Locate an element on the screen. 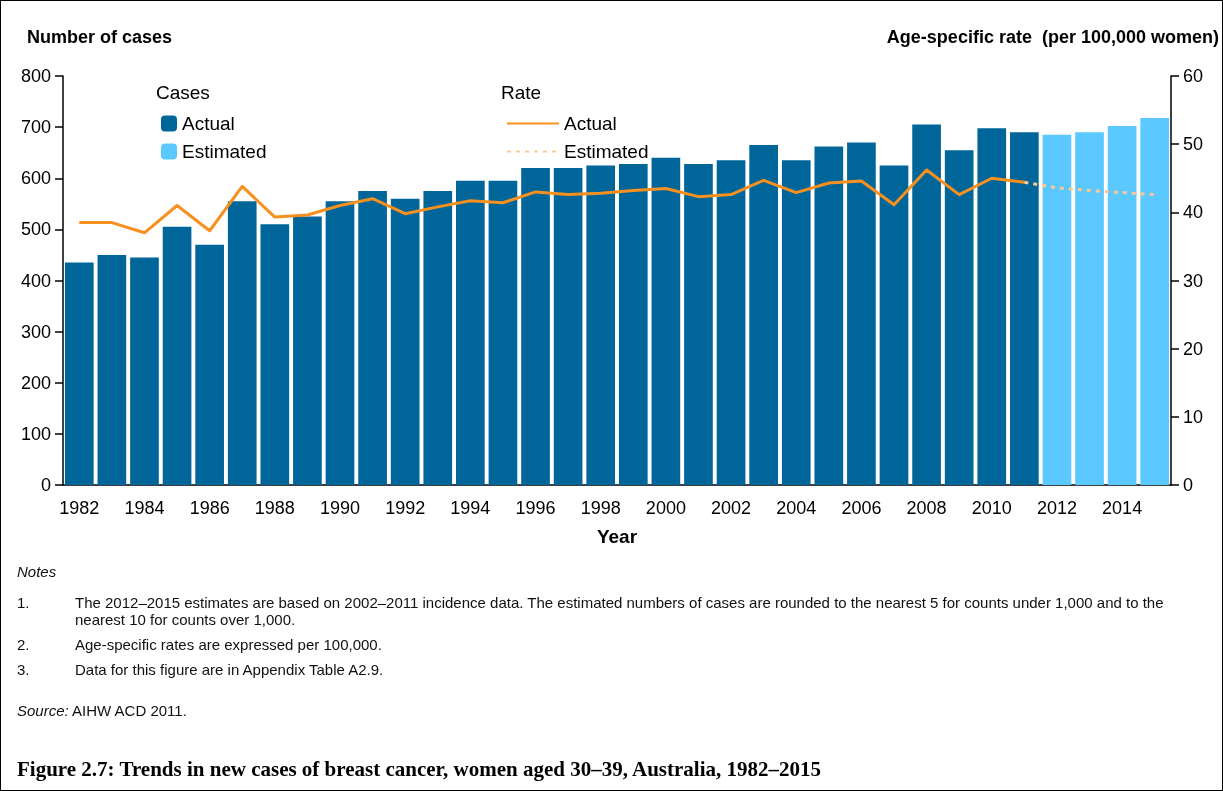 The width and height of the screenshot is (1223, 791). x-tick-label: 1998 is located at coordinates (600, 508).